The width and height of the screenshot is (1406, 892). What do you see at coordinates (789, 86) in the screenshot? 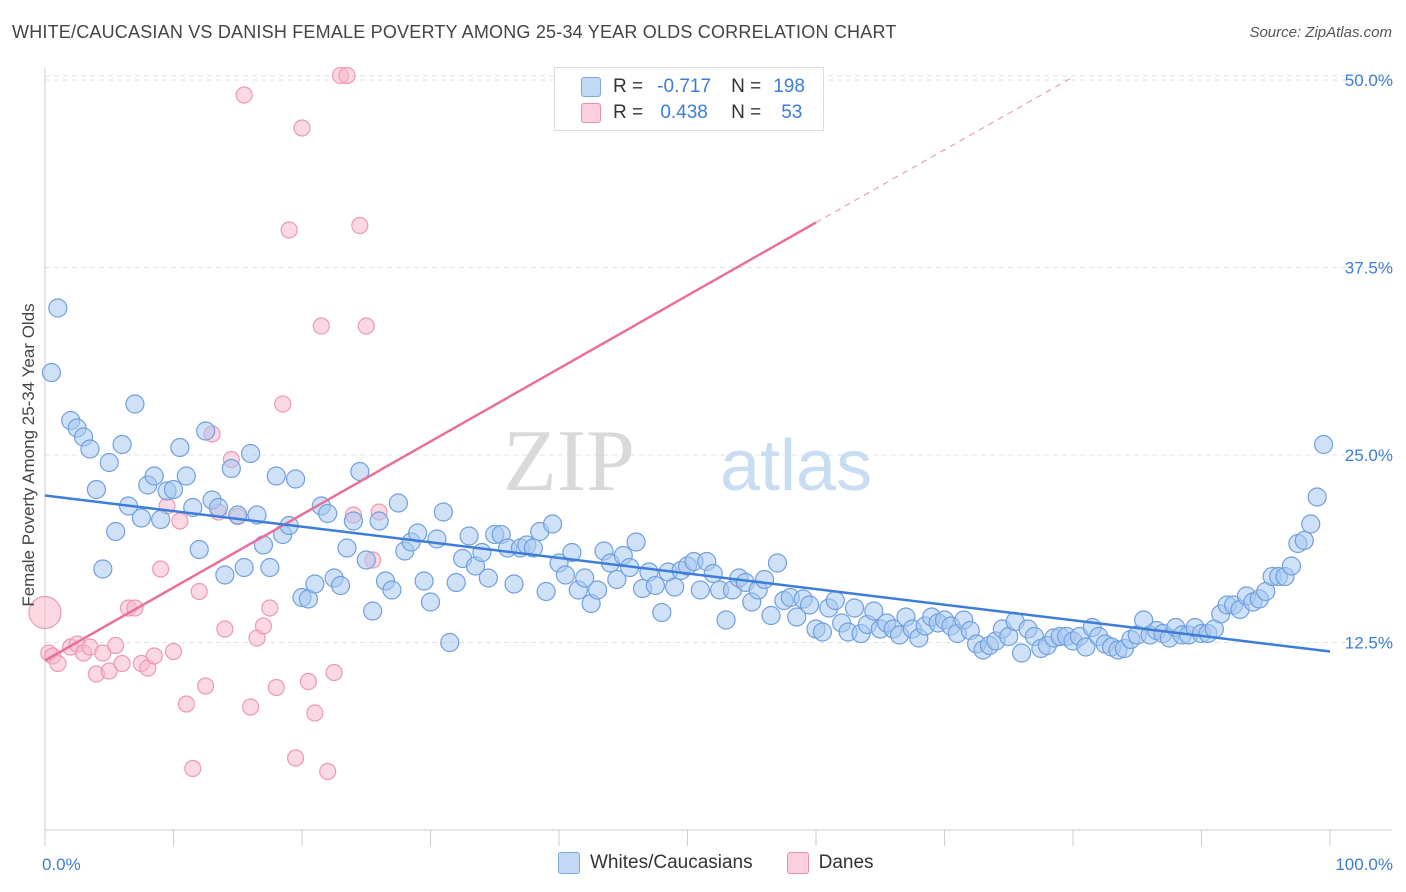
I see `legend-n-value: 198` at bounding box center [789, 86].